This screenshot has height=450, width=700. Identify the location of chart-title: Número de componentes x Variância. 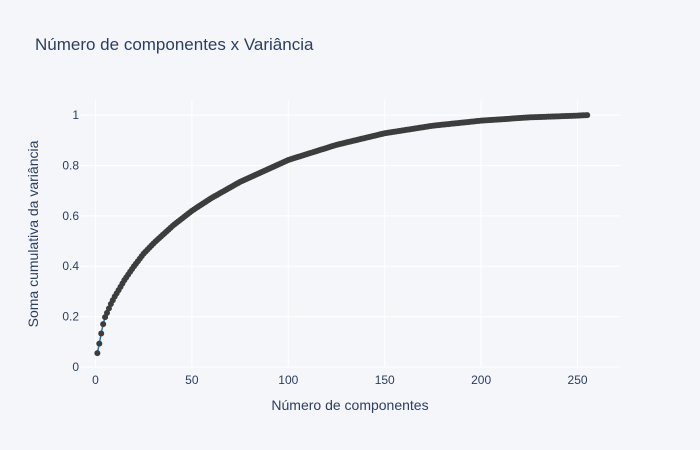
(174, 44).